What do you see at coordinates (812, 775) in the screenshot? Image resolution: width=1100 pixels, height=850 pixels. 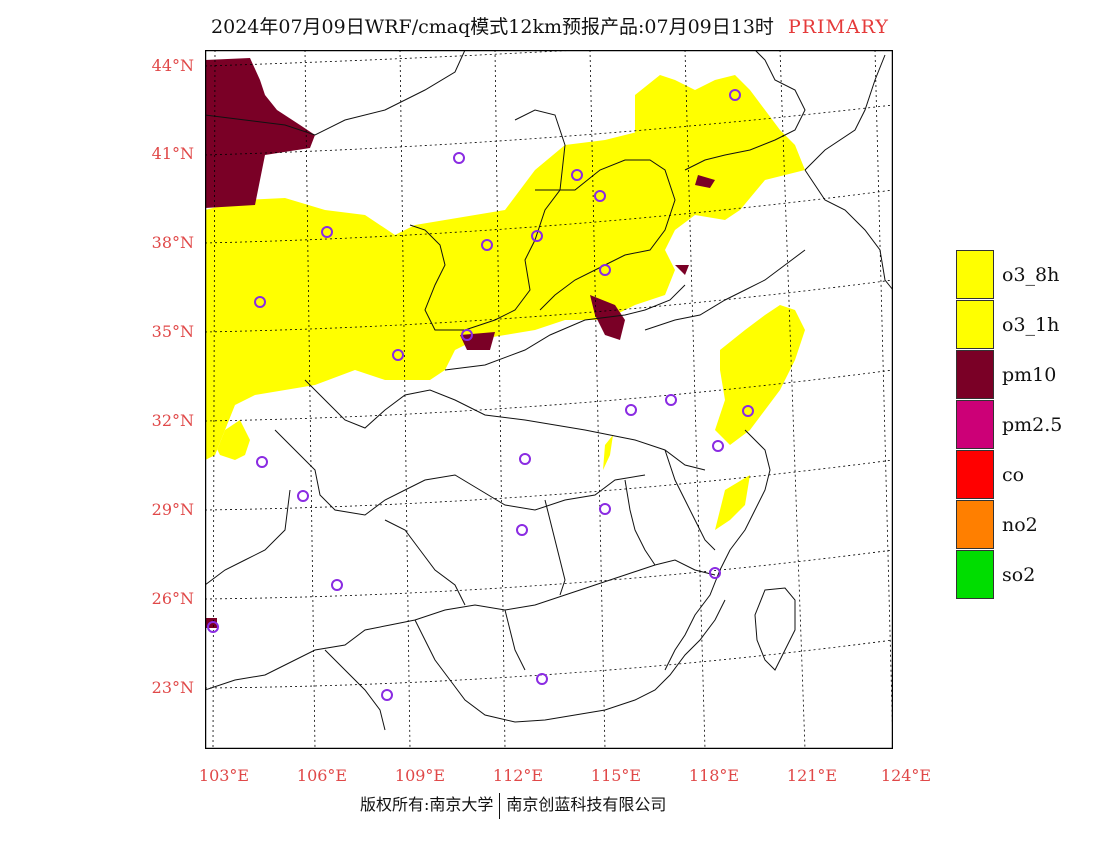 I see `lon-label-121: 121°E` at bounding box center [812, 775].